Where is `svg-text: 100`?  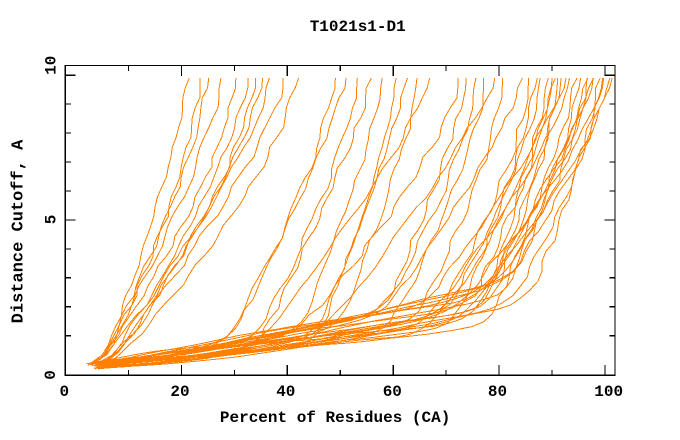
svg-text: 100 is located at coordinates (608, 392).